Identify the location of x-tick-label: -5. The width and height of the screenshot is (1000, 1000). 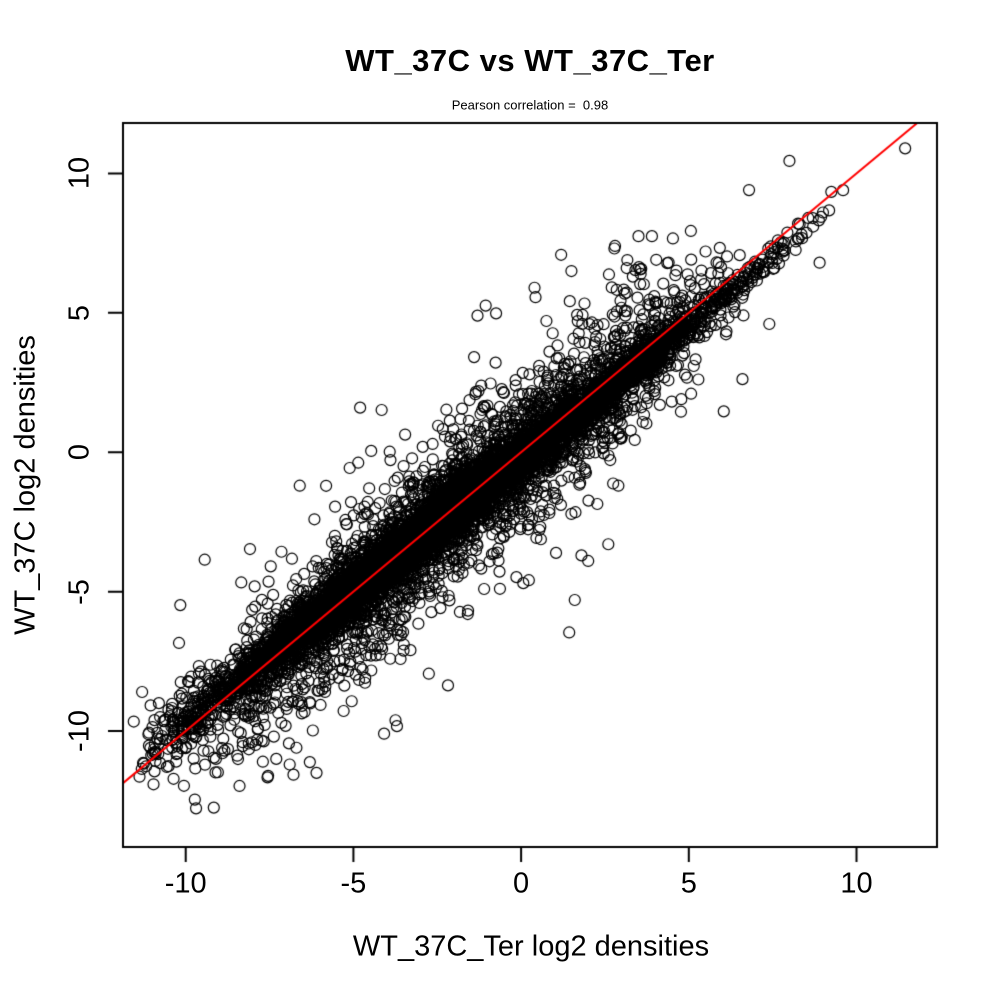
(353, 883).